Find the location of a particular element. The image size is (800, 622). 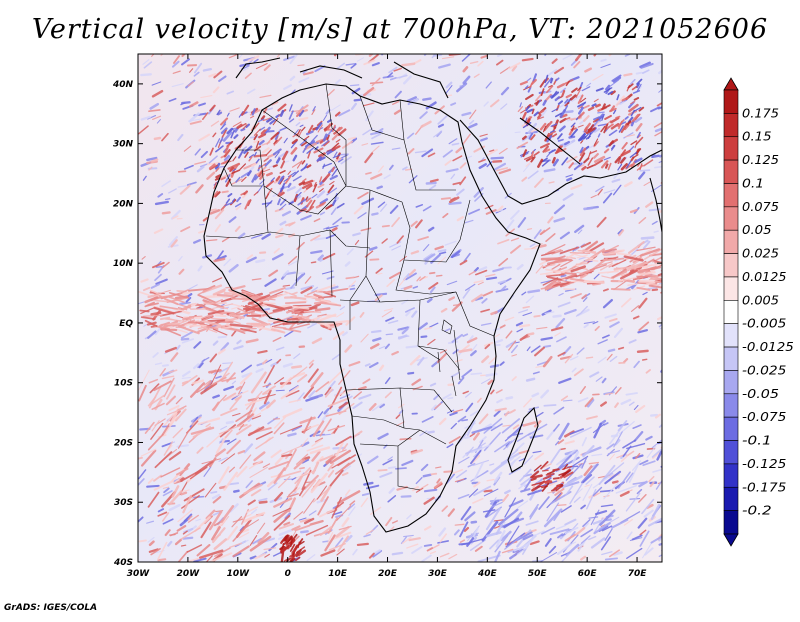

lat-tick-label: 40S is located at coordinates (123, 563).